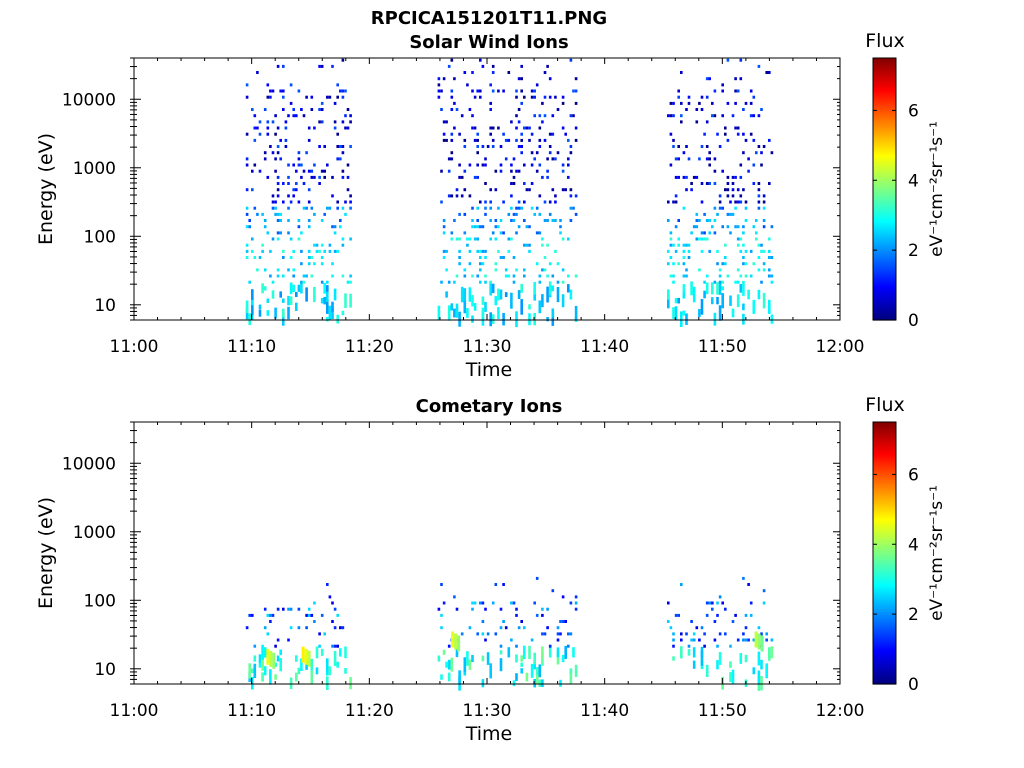 The width and height of the screenshot is (1024, 768). What do you see at coordinates (268, 656) in the screenshot?
I see `heatmap-hotspot-cell` at bounding box center [268, 656].